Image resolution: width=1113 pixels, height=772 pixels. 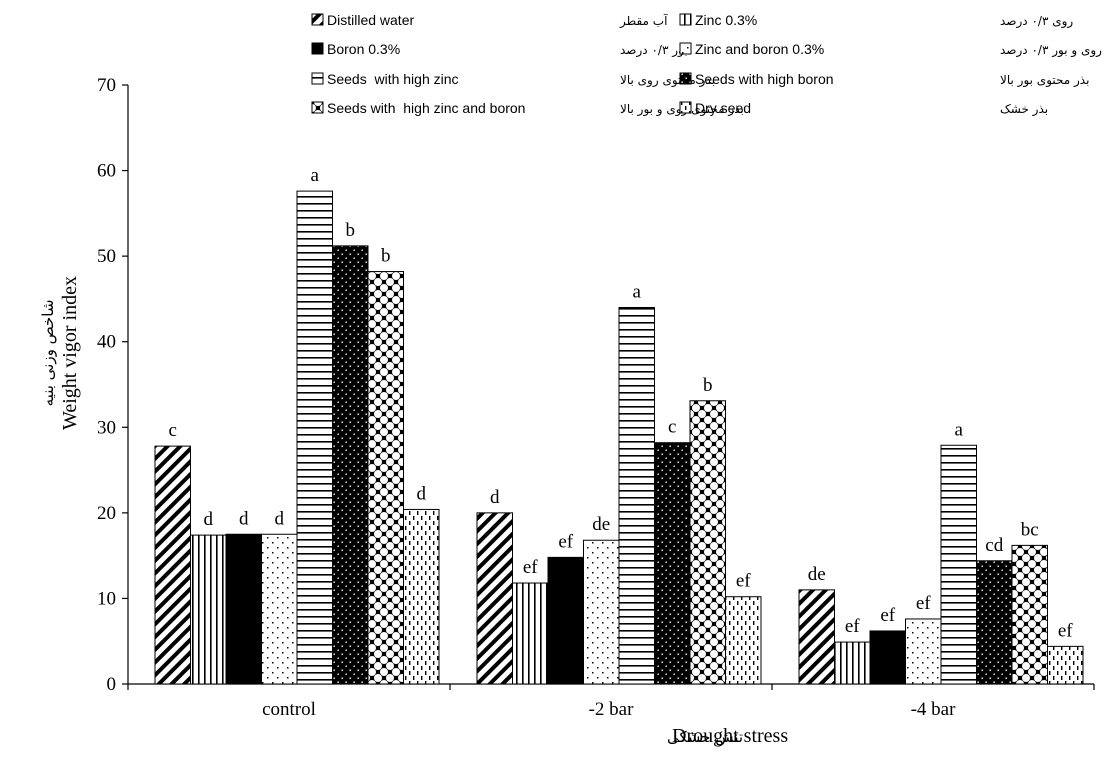 I want to click on significance-letter: cd, so click(x=994, y=545).